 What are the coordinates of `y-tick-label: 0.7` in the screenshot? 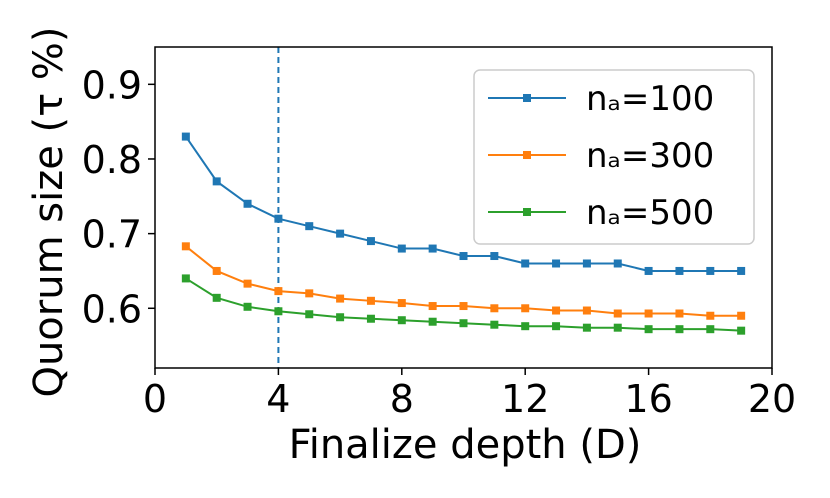 It's located at (112, 235).